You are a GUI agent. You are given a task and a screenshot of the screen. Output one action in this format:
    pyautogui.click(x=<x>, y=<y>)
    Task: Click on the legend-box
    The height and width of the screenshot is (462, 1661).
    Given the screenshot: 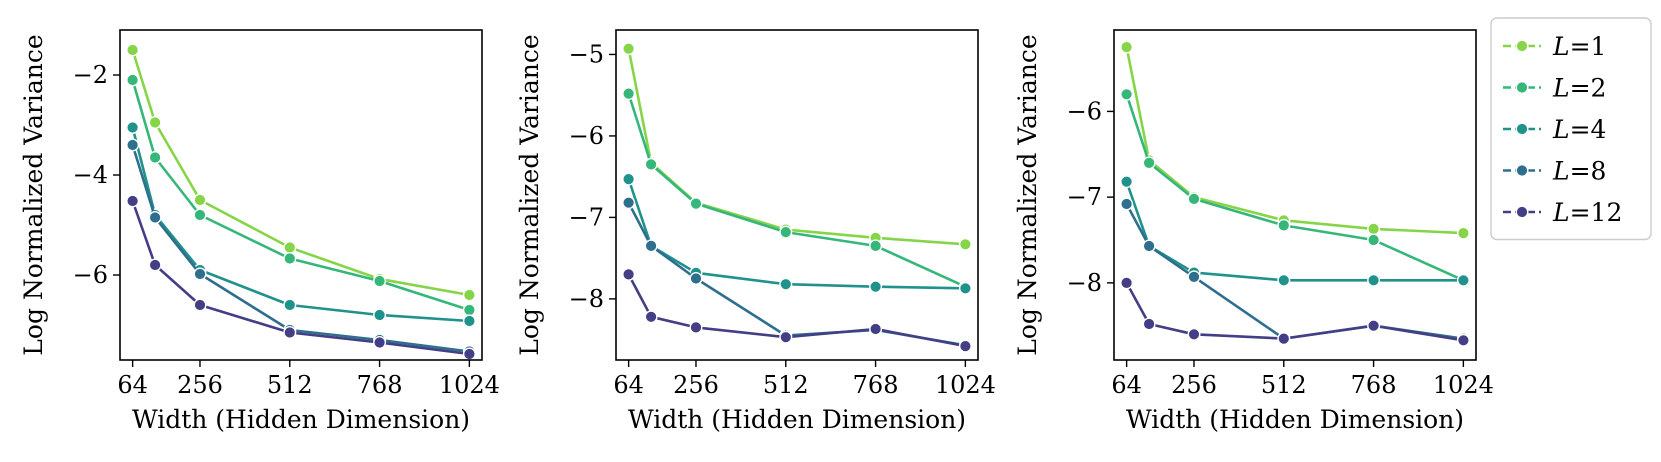 What is the action you would take?
    pyautogui.click(x=1571, y=129)
    